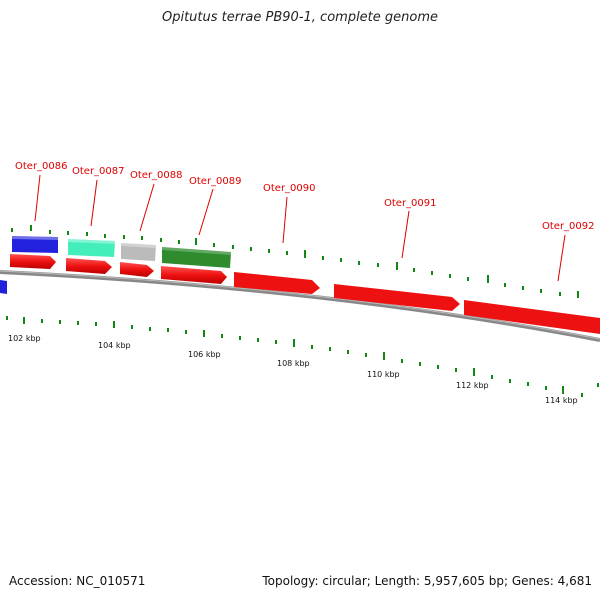  What do you see at coordinates (561, 400) in the screenshot?
I see `scale-label: 114 kbp` at bounding box center [561, 400].